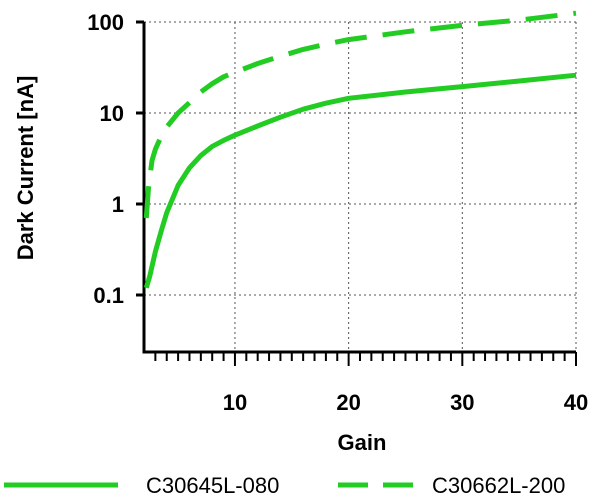 This screenshot has width=611, height=500. What do you see at coordinates (284, 485) in the screenshot?
I see `legend: C30645L-080 C30662L-200` at bounding box center [284, 485].